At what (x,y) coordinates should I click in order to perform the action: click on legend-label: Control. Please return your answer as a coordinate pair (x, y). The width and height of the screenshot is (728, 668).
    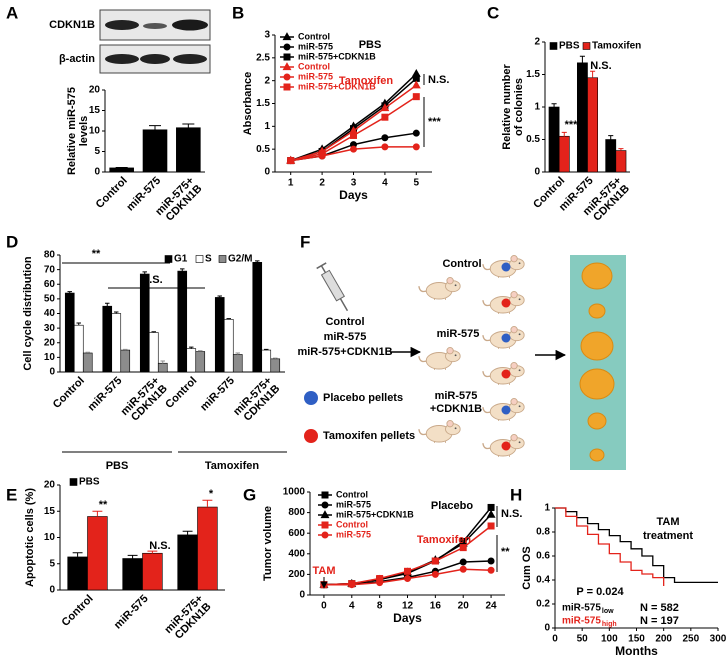
    Looking at the image, I should click on (352, 494).